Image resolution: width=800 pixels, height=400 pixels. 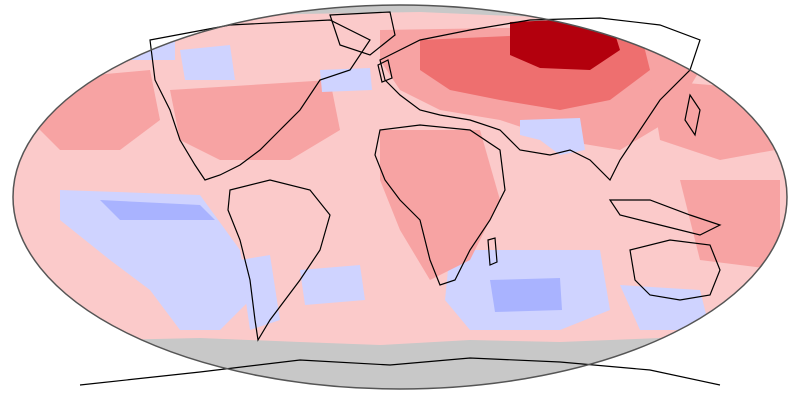 What do you see at coordinates (362, 33) in the screenshot?
I see `greenland-outline` at bounding box center [362, 33].